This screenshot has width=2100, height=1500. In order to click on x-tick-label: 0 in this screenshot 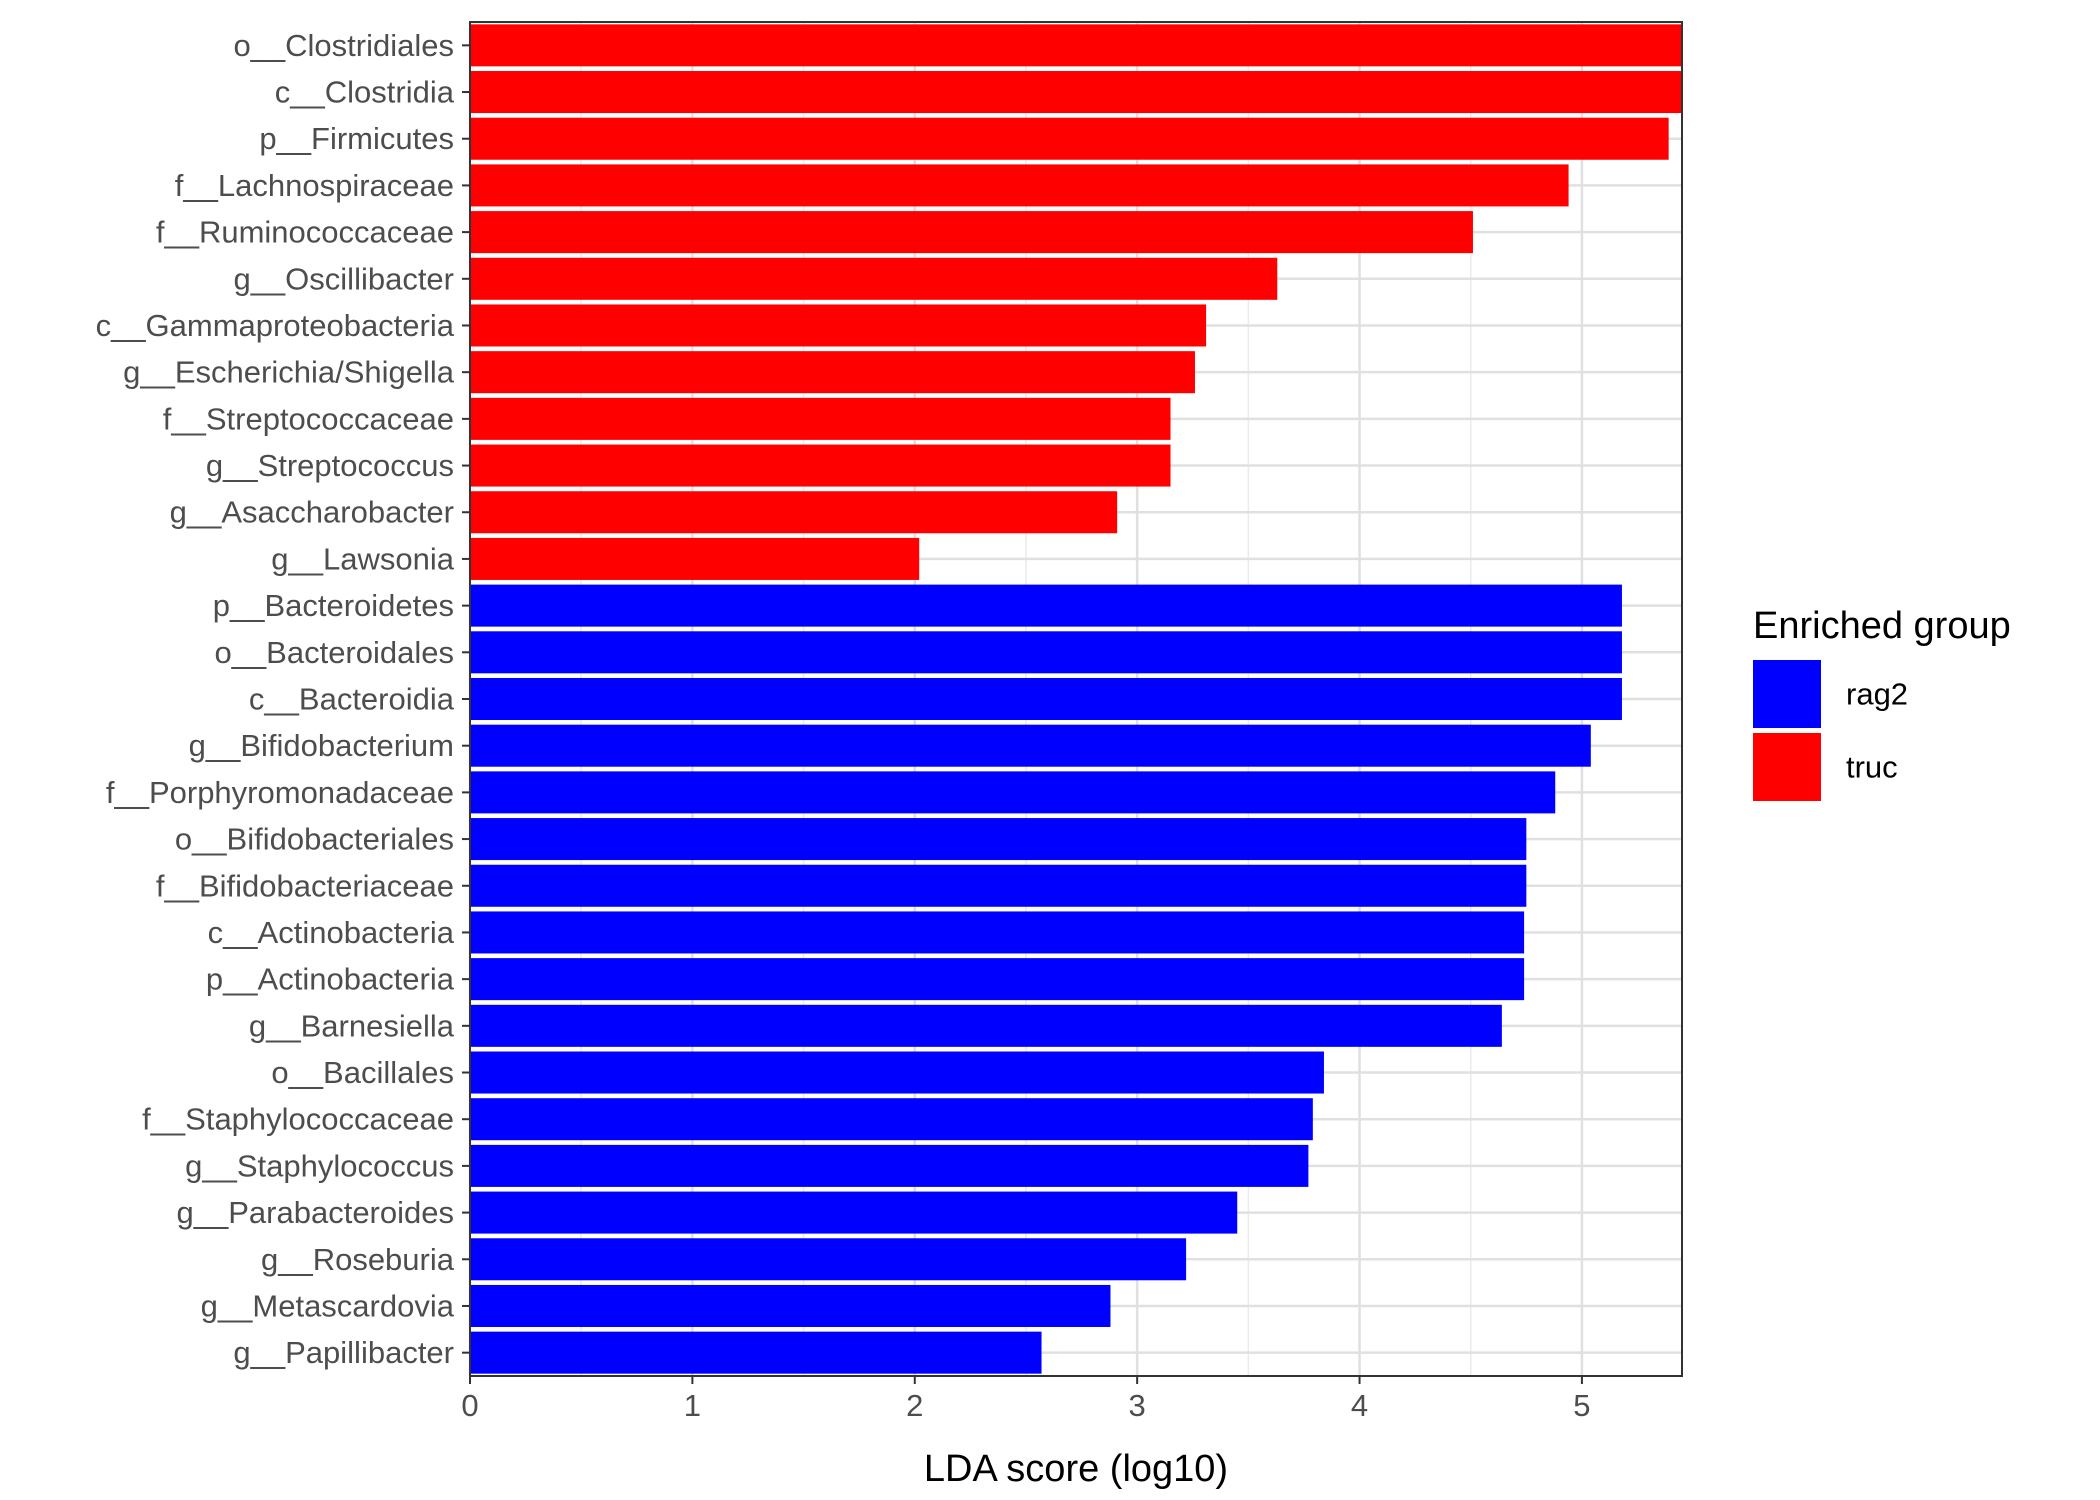, I will do `click(469, 1405)`.